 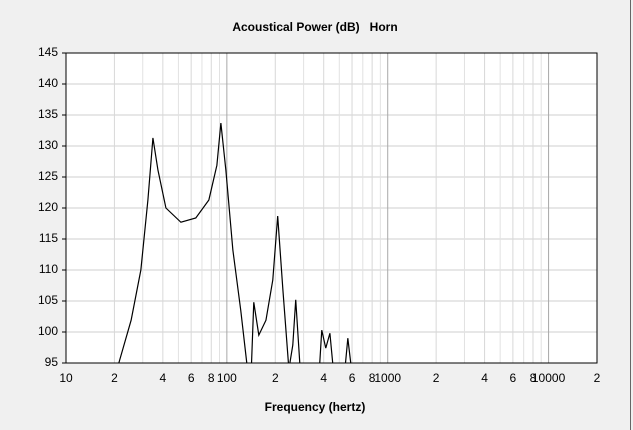 I want to click on y-tick-label: 130, so click(x=48, y=145).